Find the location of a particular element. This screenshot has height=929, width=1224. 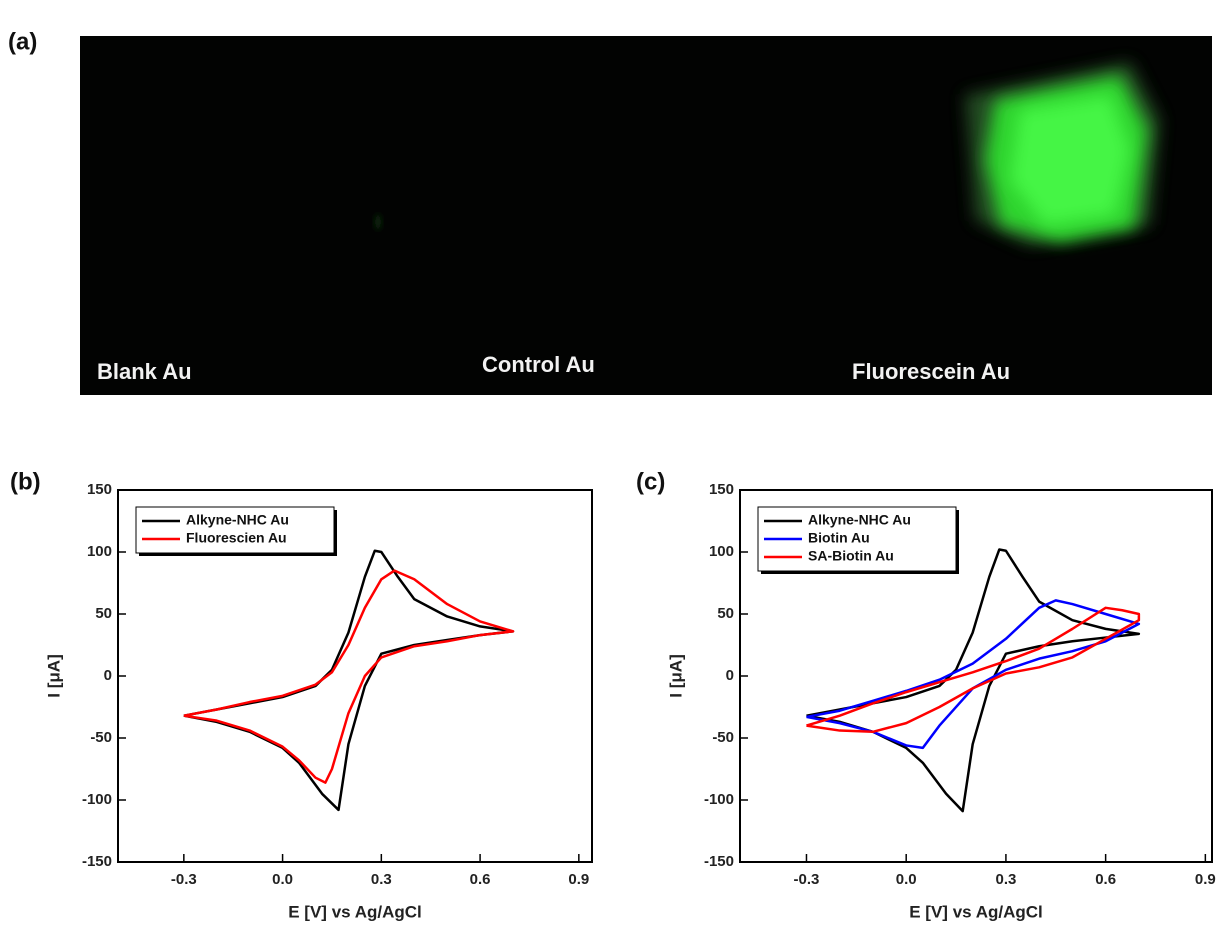

legend-label: Fluorescien Au is located at coordinates (236, 538).